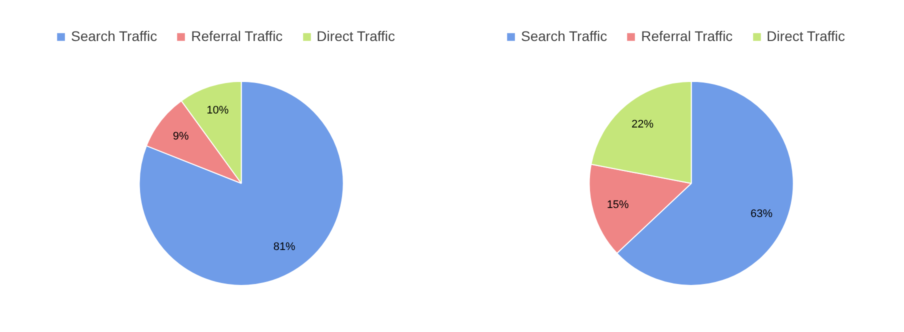 The image size is (904, 332). I want to click on data-label: 9%, so click(181, 136).